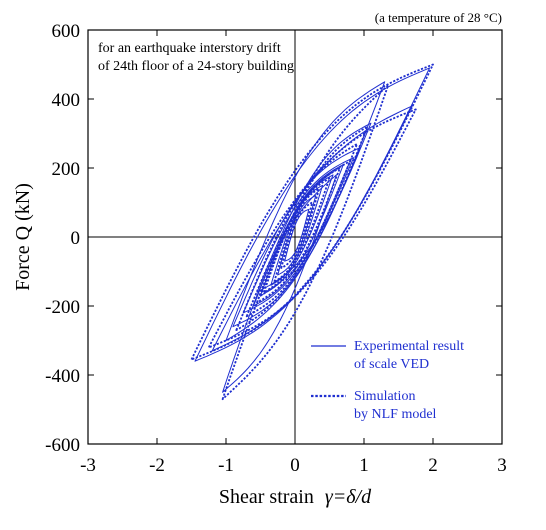 The image size is (546, 530). What do you see at coordinates (88, 465) in the screenshot?
I see `x-tick-label: -3` at bounding box center [88, 465].